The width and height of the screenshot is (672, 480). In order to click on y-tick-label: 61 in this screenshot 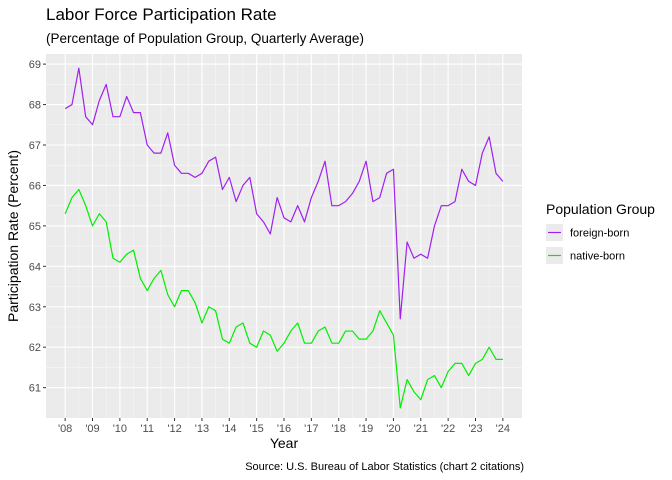, I will do `click(35, 389)`.